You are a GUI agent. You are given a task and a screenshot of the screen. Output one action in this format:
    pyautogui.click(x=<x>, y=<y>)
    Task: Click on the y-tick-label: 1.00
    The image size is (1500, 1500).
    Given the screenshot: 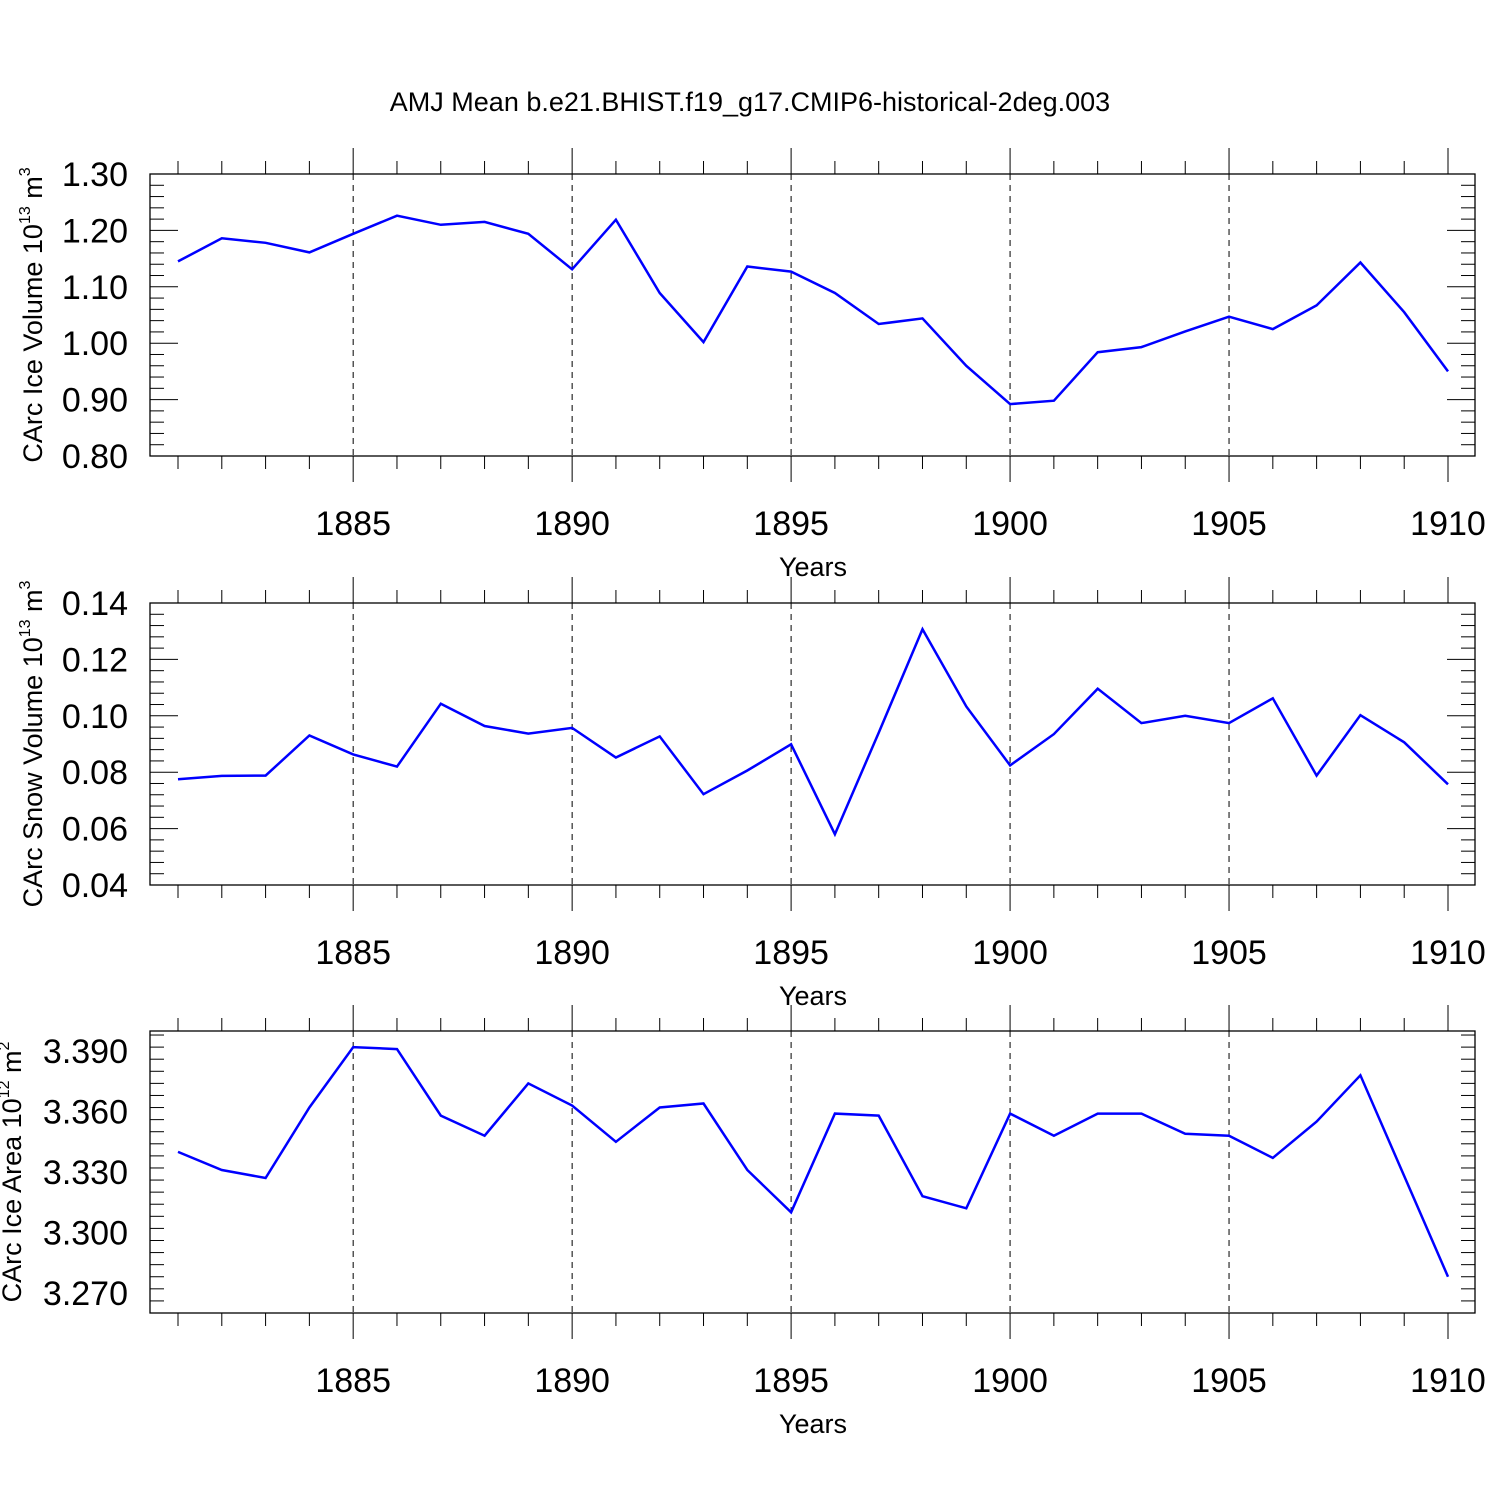 What is the action you would take?
    pyautogui.click(x=95, y=344)
    